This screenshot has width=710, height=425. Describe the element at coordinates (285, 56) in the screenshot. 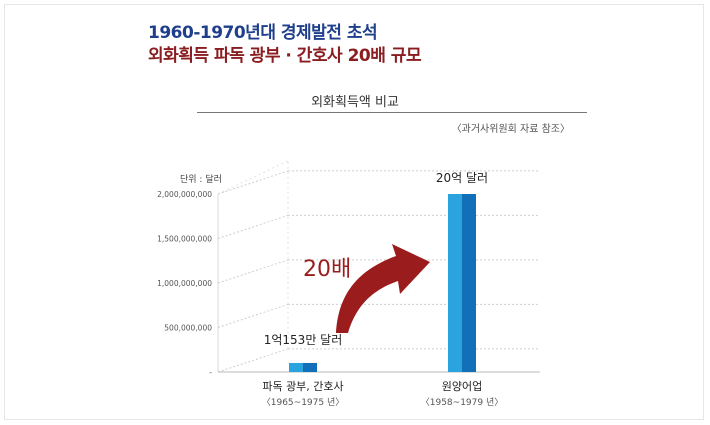

I see `headline-line2: 외화획득 파독 광부 · 간호사 20배 규모` at that location.